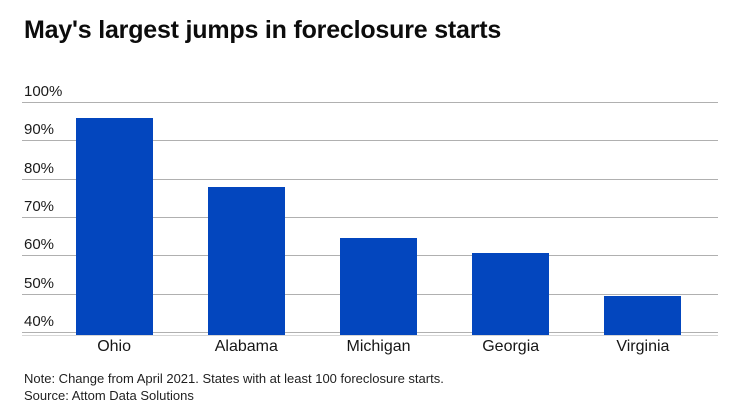 Image resolution: width=740 pixels, height=416 pixels. I want to click on y-axis-tick-label: 80%, so click(39, 168).